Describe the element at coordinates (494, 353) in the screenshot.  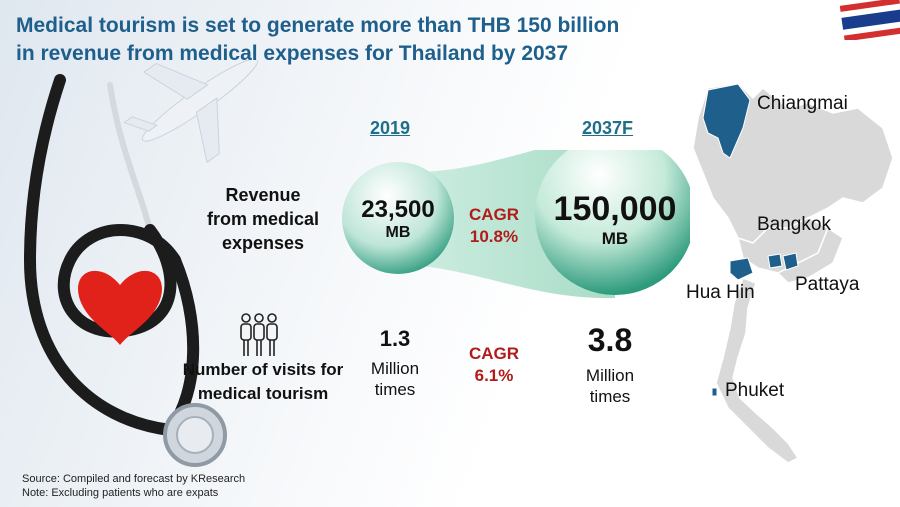
I see `visits-cagr-label: CAGR` at that location.